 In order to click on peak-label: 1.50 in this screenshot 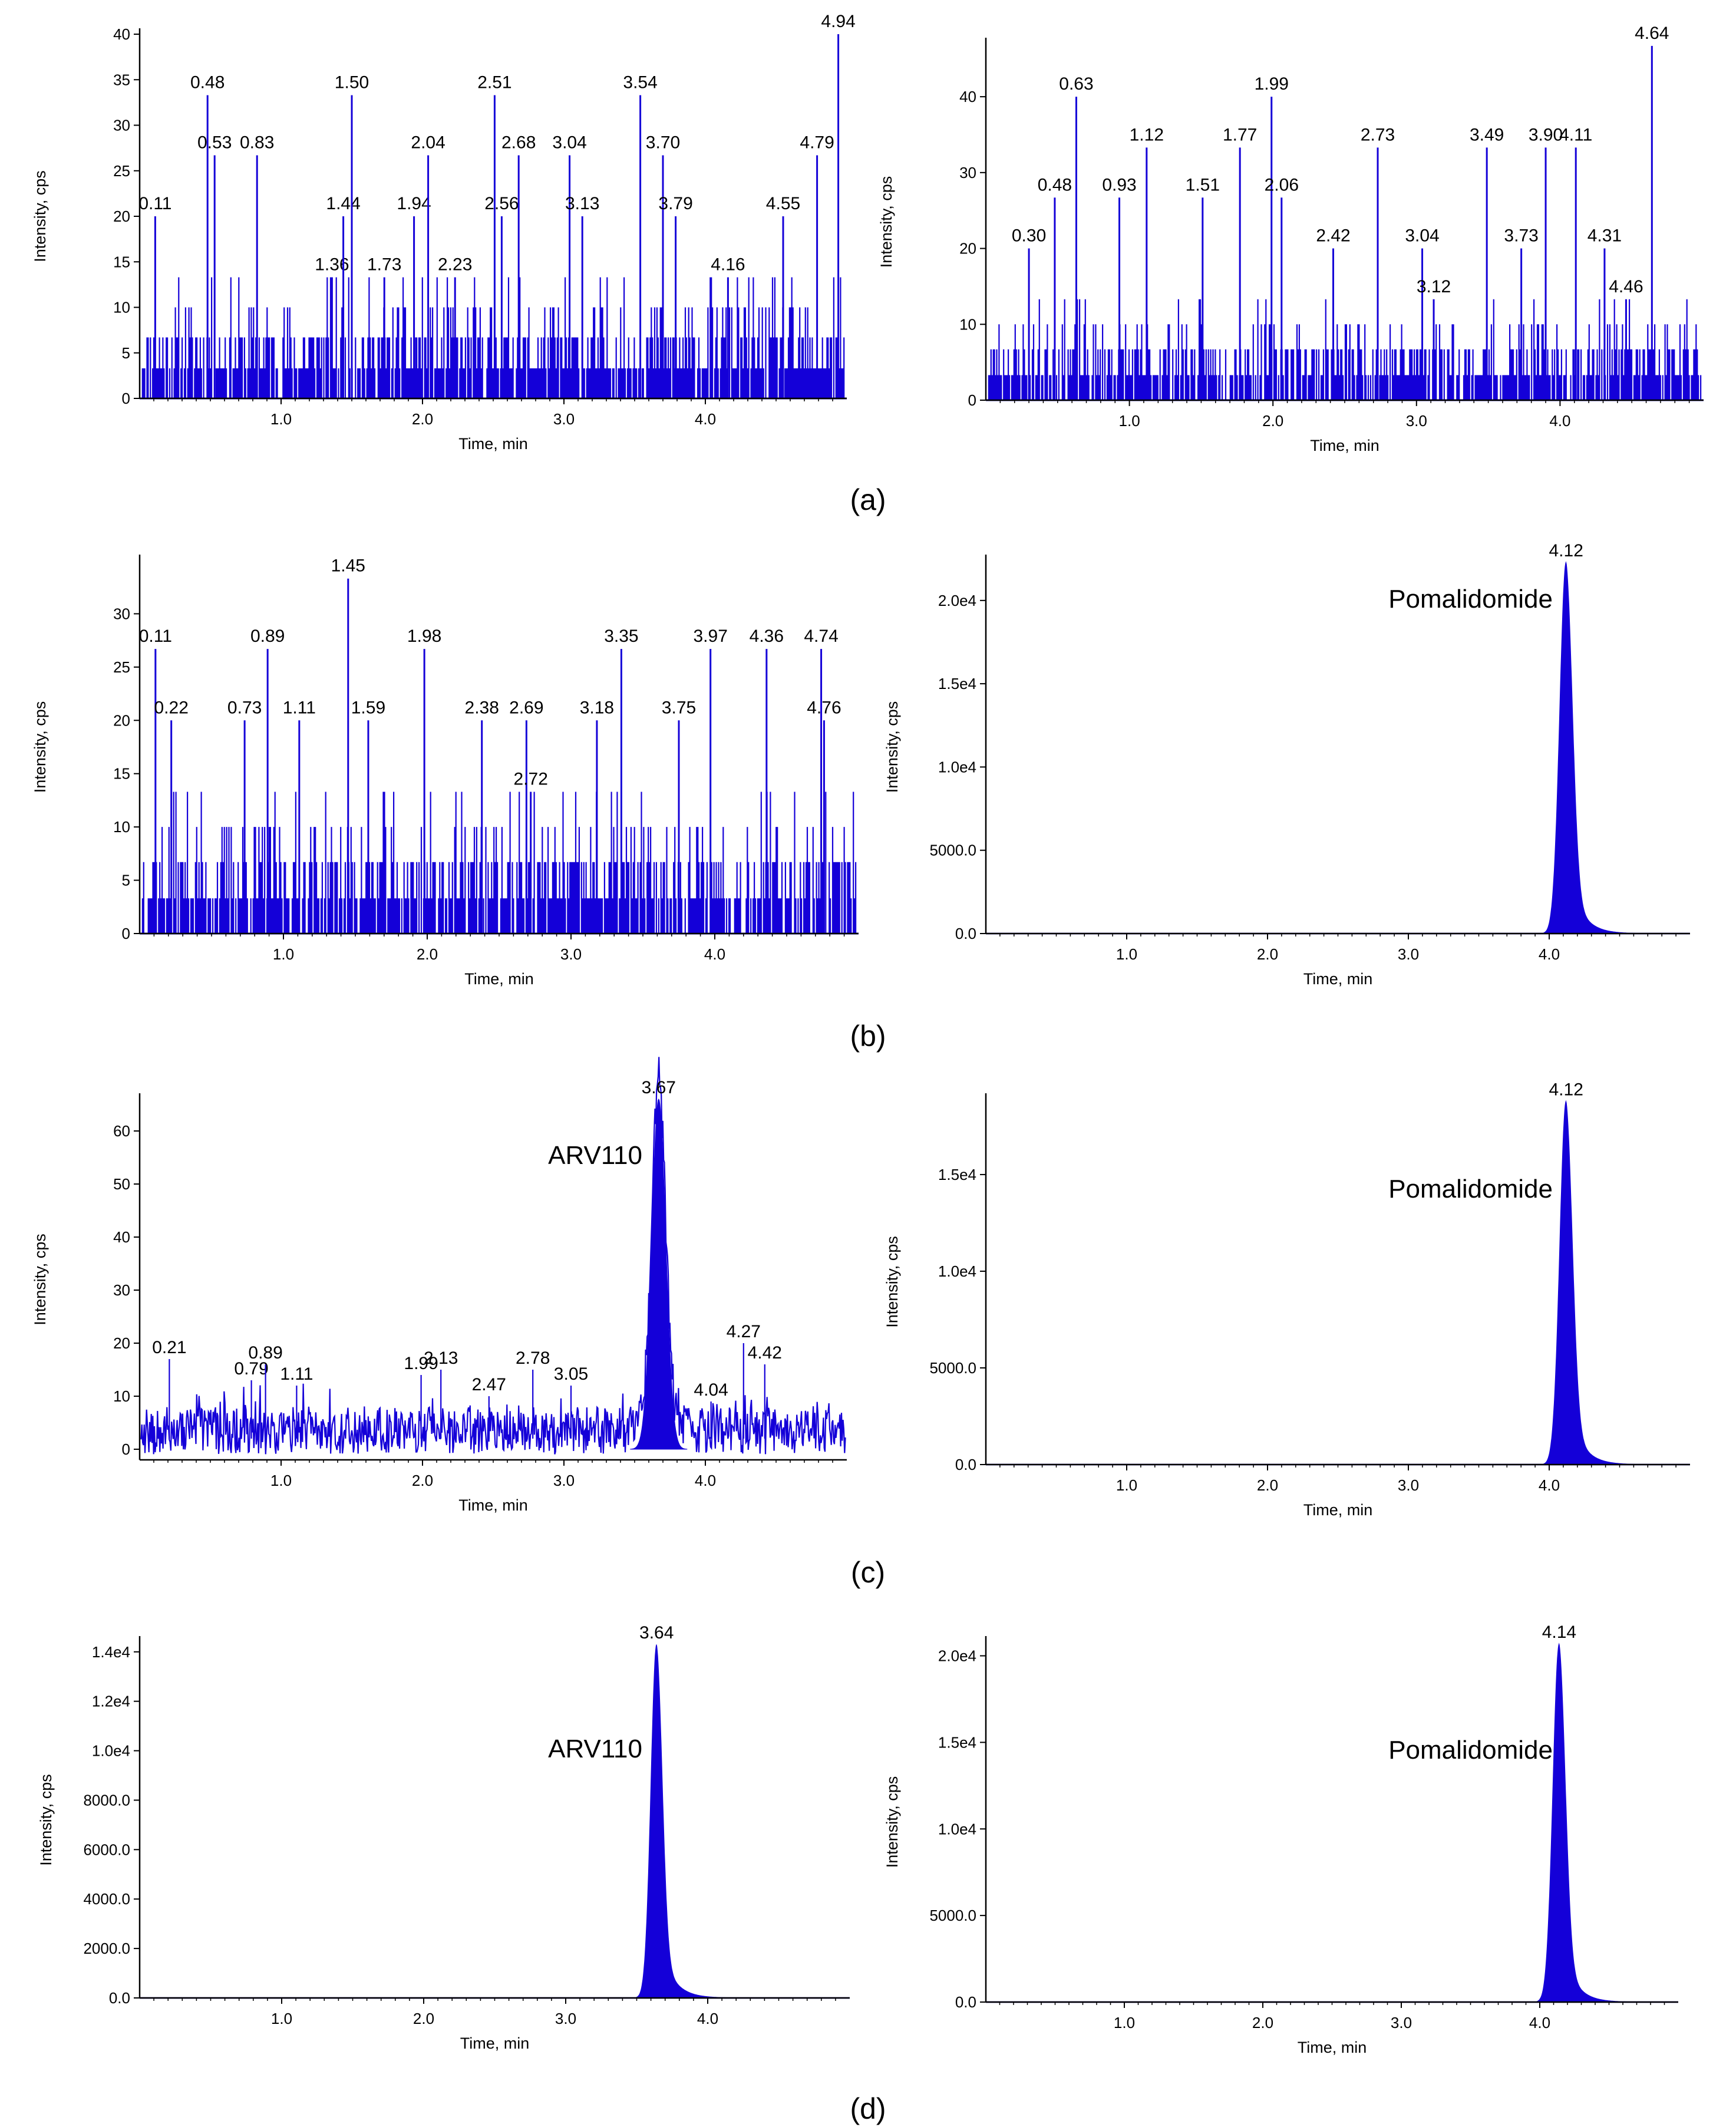, I will do `click(352, 83)`.